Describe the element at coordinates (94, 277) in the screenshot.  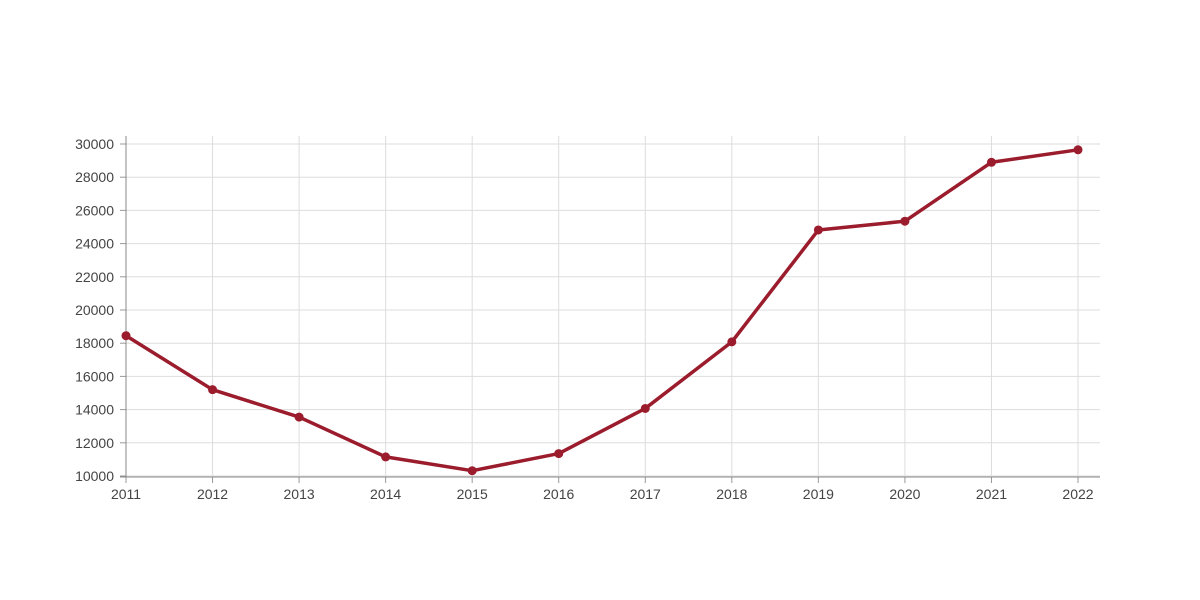
I see `y-tick-label: 22000` at that location.